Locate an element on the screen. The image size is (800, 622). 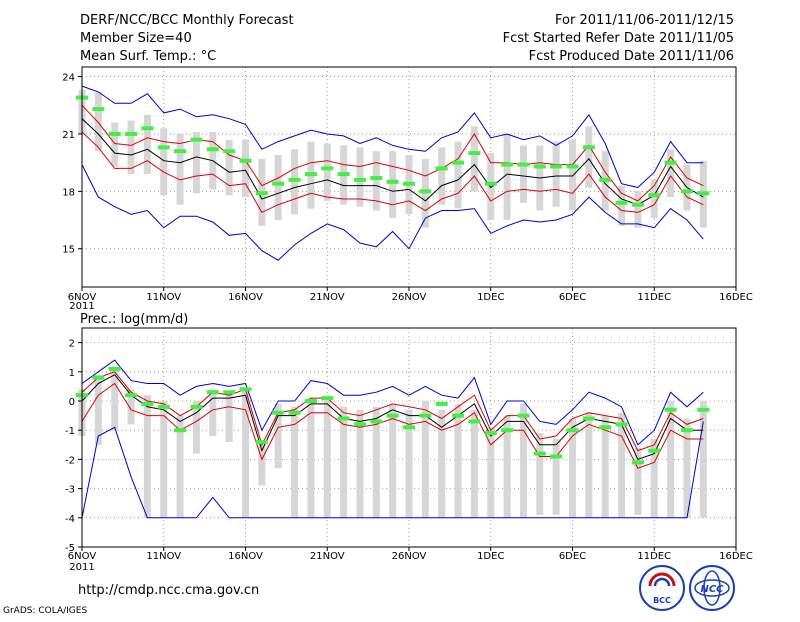
prec-xtick-label: 11DEC is located at coordinates (654, 556).